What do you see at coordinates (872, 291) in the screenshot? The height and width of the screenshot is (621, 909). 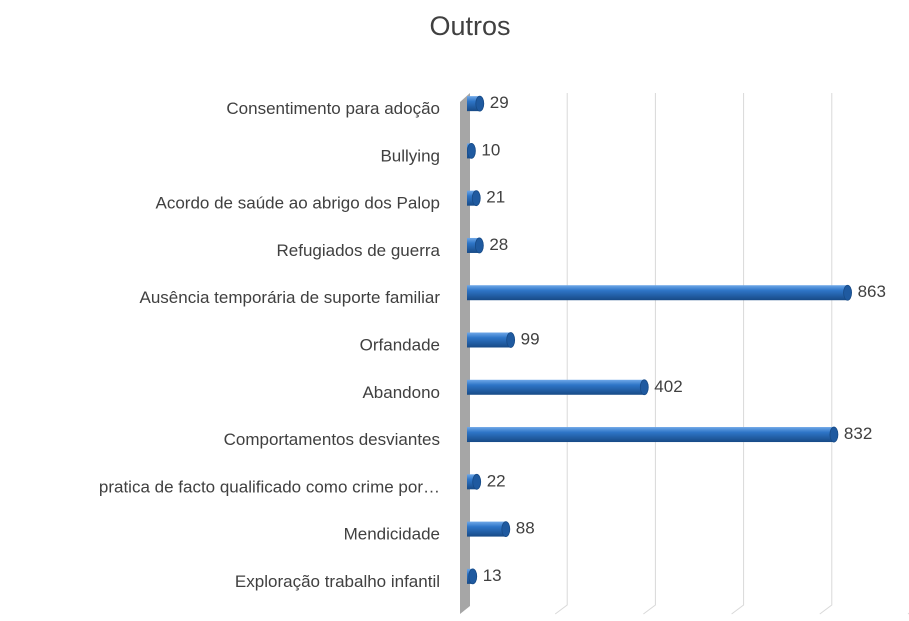 I see `value-label: 863` at bounding box center [872, 291].